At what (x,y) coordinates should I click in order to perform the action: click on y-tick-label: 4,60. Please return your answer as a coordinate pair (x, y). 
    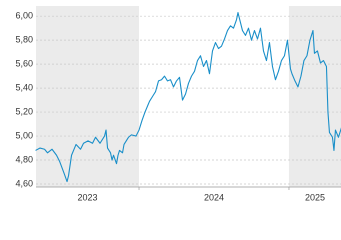
    Looking at the image, I should click on (24, 183).